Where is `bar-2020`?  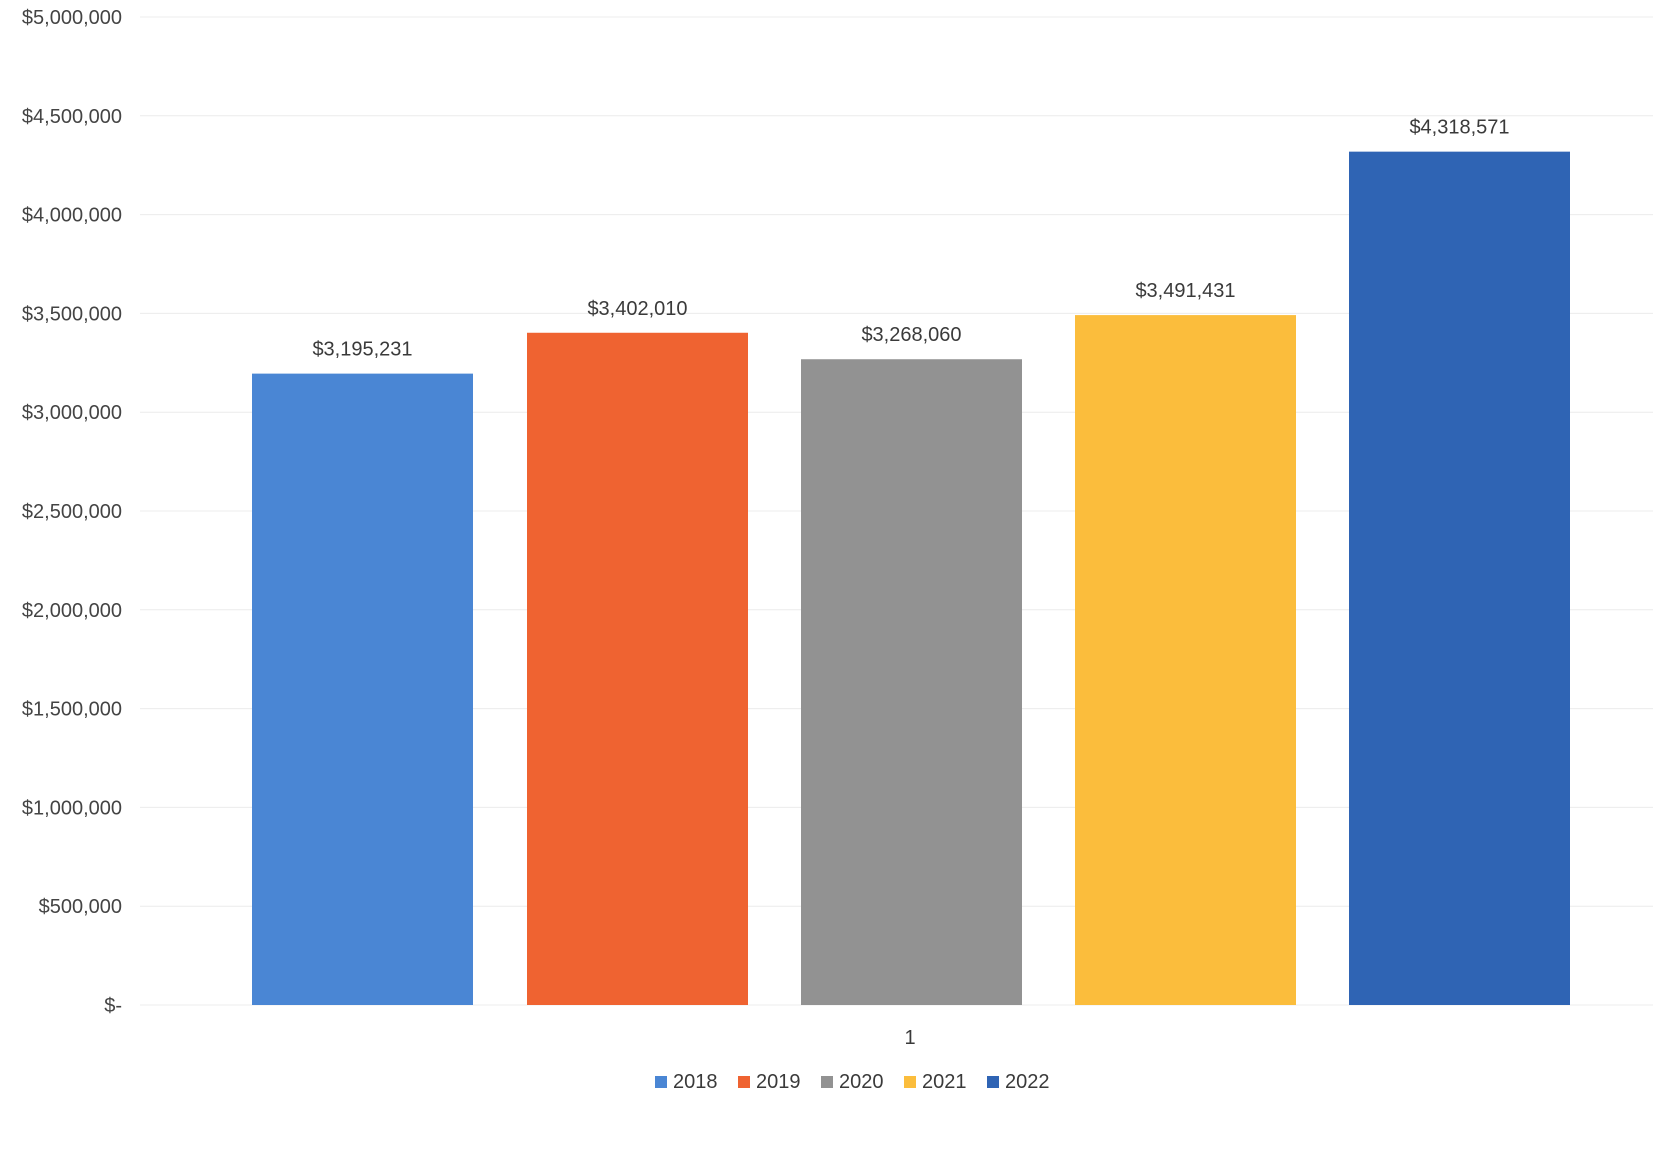
bar-2020 is located at coordinates (911, 682).